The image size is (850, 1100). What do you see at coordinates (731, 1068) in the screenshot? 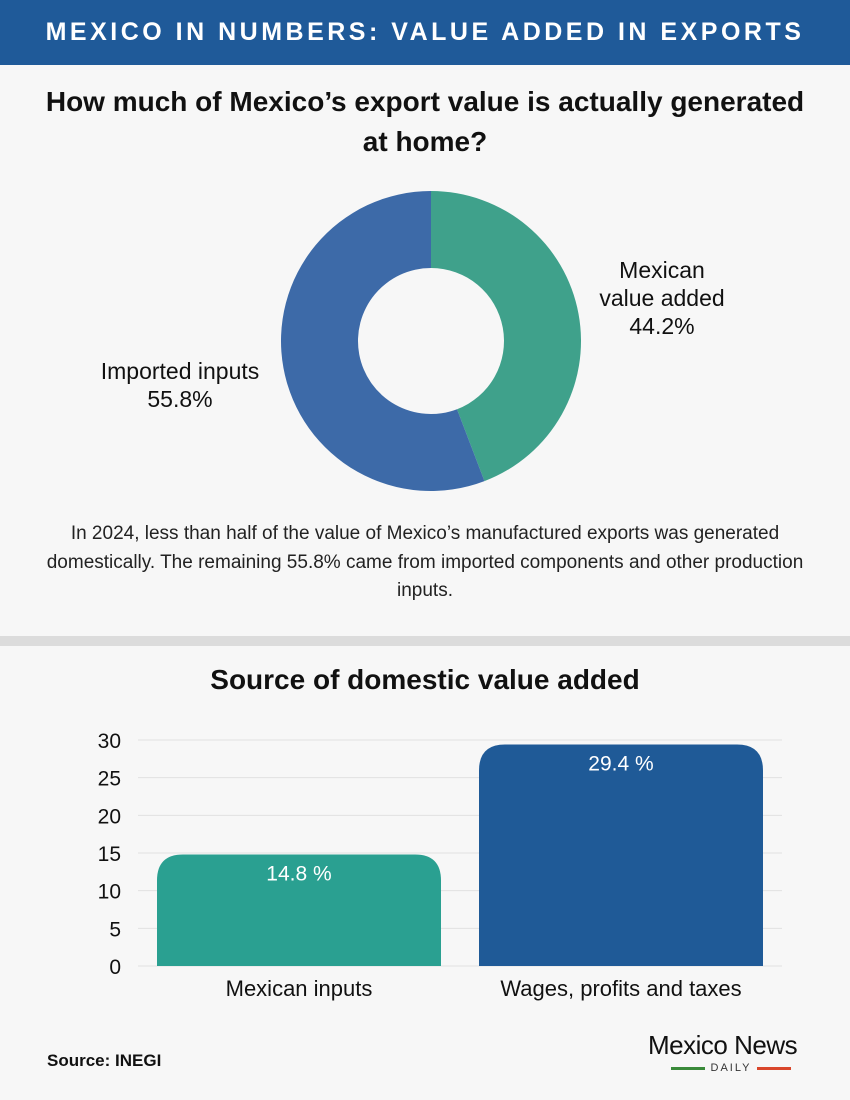
I see `logo-sub: DAILY` at bounding box center [731, 1068].